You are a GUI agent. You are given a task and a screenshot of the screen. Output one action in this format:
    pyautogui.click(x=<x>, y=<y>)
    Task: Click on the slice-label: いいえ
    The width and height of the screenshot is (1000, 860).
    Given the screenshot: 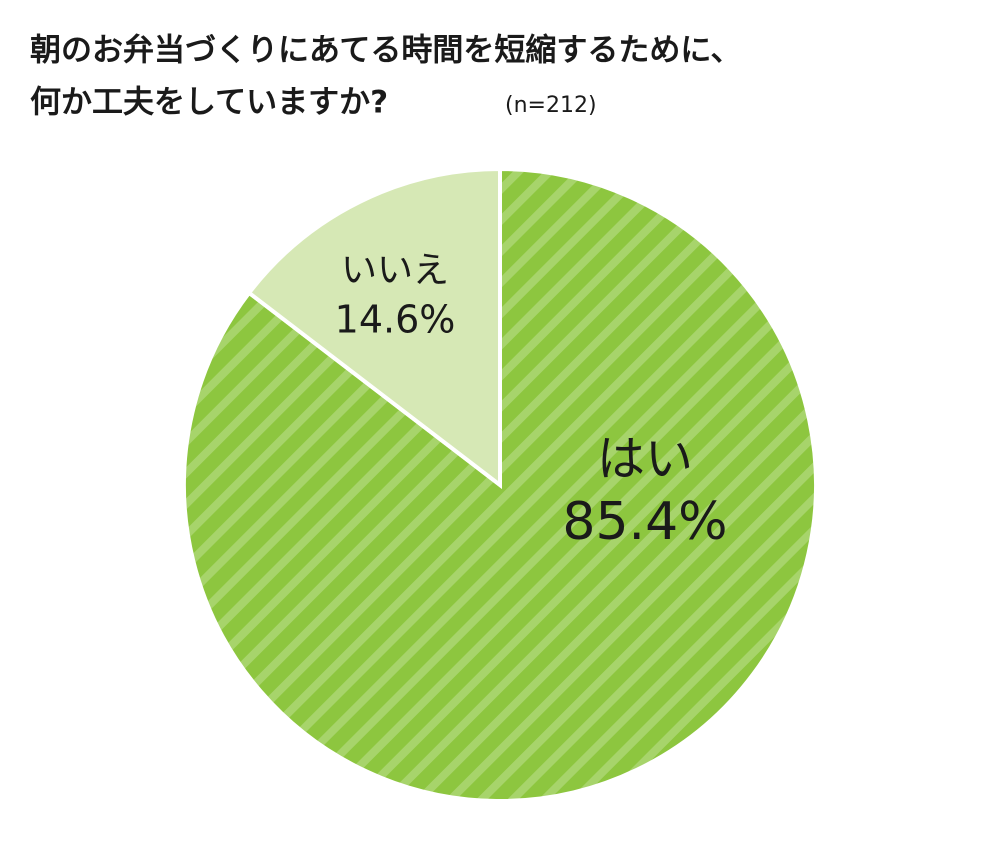 What is the action you would take?
    pyautogui.click(x=395, y=270)
    